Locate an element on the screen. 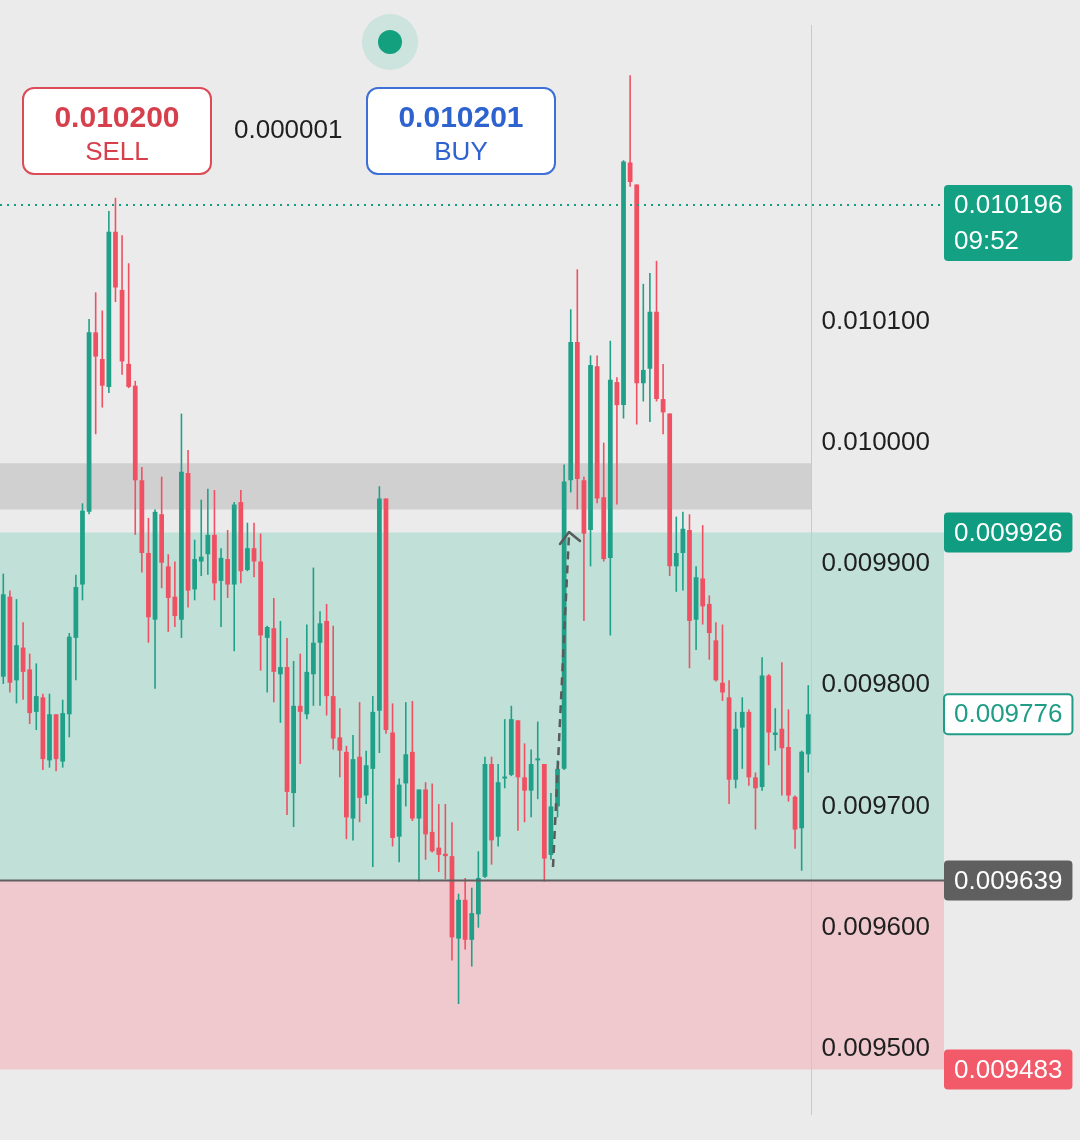 The height and width of the screenshot is (1140, 1080). ref-line-label: 0.010196 is located at coordinates (1008, 204).